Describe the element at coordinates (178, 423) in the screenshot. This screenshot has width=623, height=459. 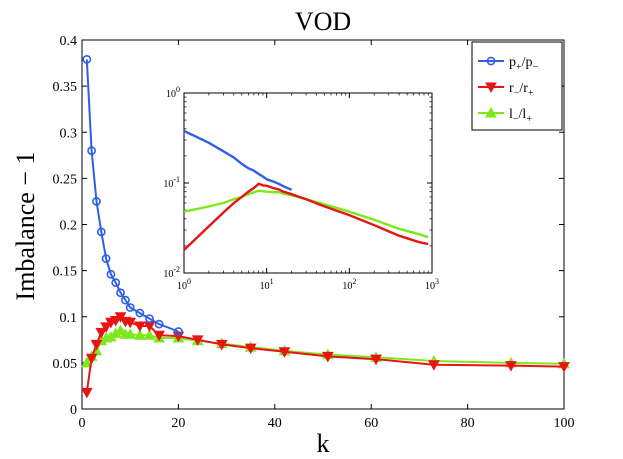
I see `x-tick-label: 20` at that location.